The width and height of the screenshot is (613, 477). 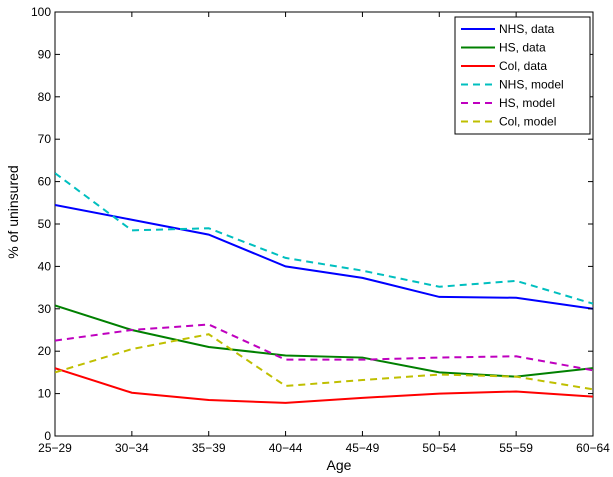 I want to click on y-tick-label: 20, so click(x=45, y=351).